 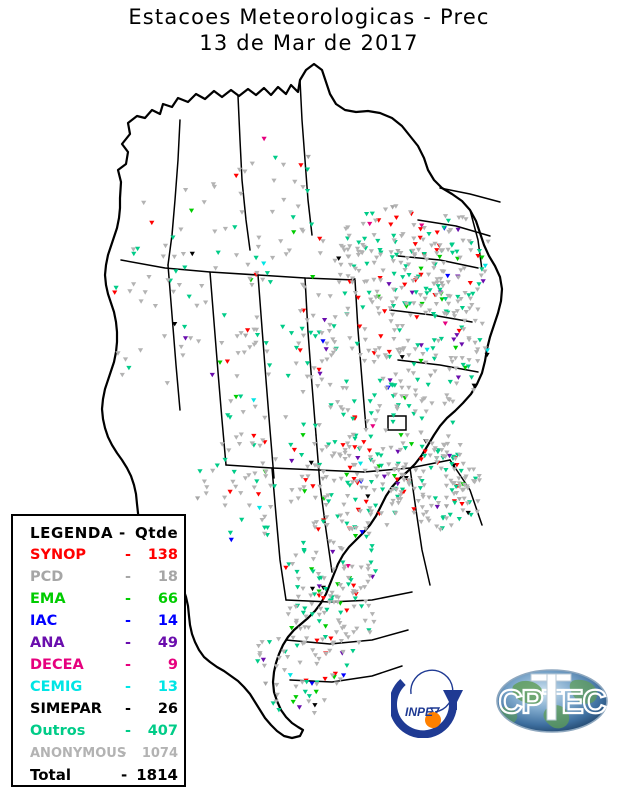 I want to click on cptec-globe-rim, so click(x=552, y=701).